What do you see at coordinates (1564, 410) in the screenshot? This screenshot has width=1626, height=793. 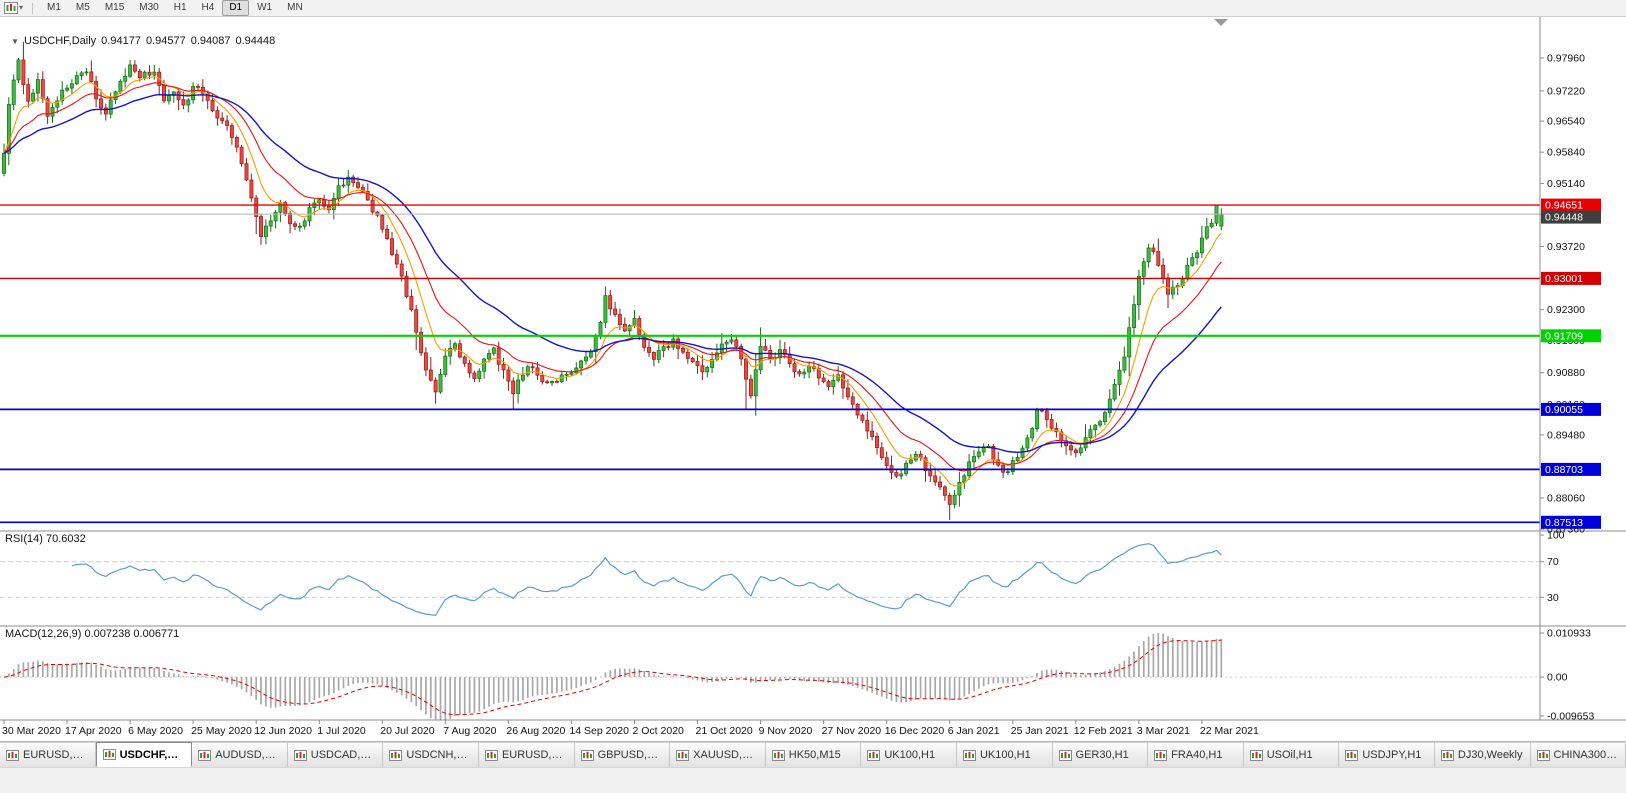 I see `svg-text: 0.90055` at bounding box center [1564, 410].